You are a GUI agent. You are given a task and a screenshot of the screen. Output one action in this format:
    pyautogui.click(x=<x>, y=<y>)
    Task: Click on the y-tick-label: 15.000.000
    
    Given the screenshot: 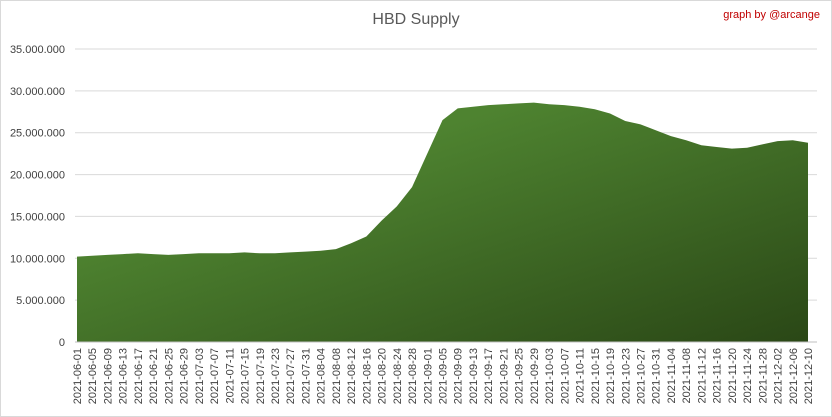 What is the action you would take?
    pyautogui.click(x=37, y=217)
    